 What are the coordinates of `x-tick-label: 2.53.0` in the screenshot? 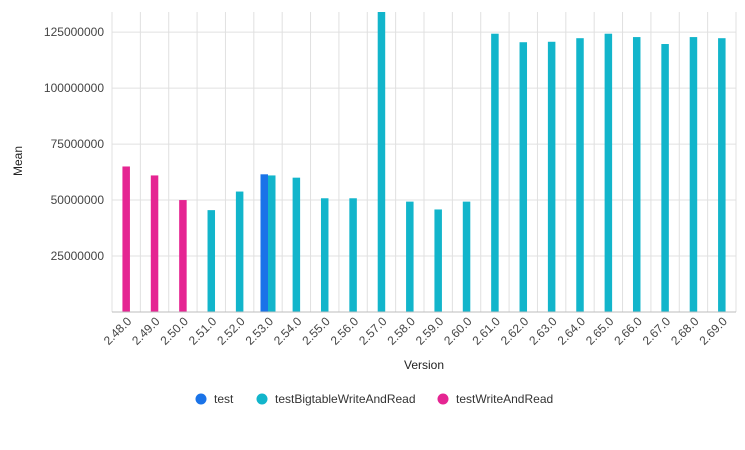 It's located at (260, 331).